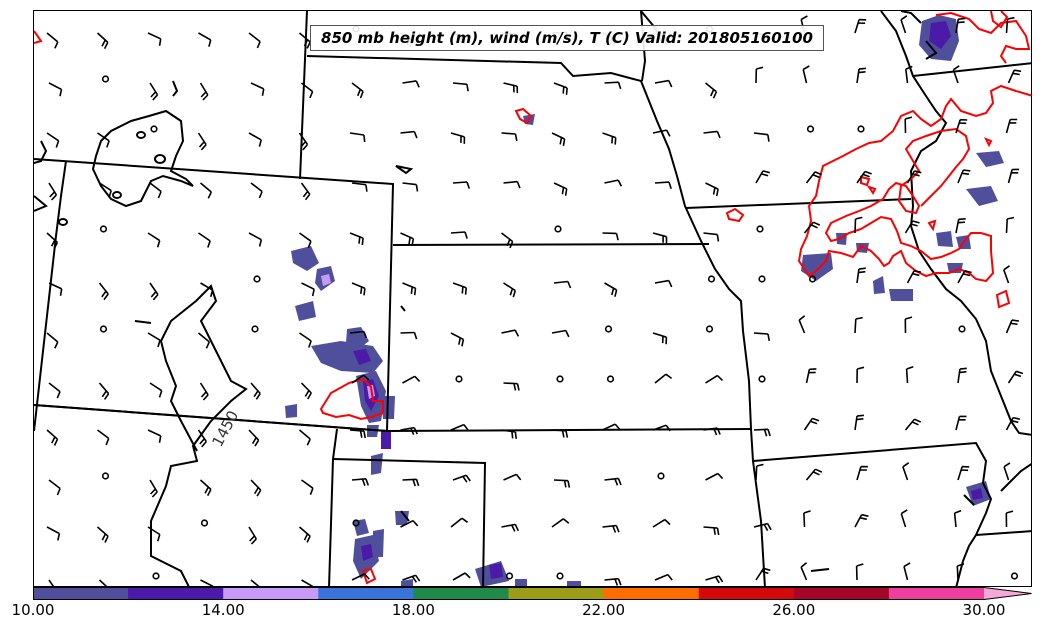 The height and width of the screenshot is (633, 1041). I want to click on colorbar-outline, so click(532, 593).